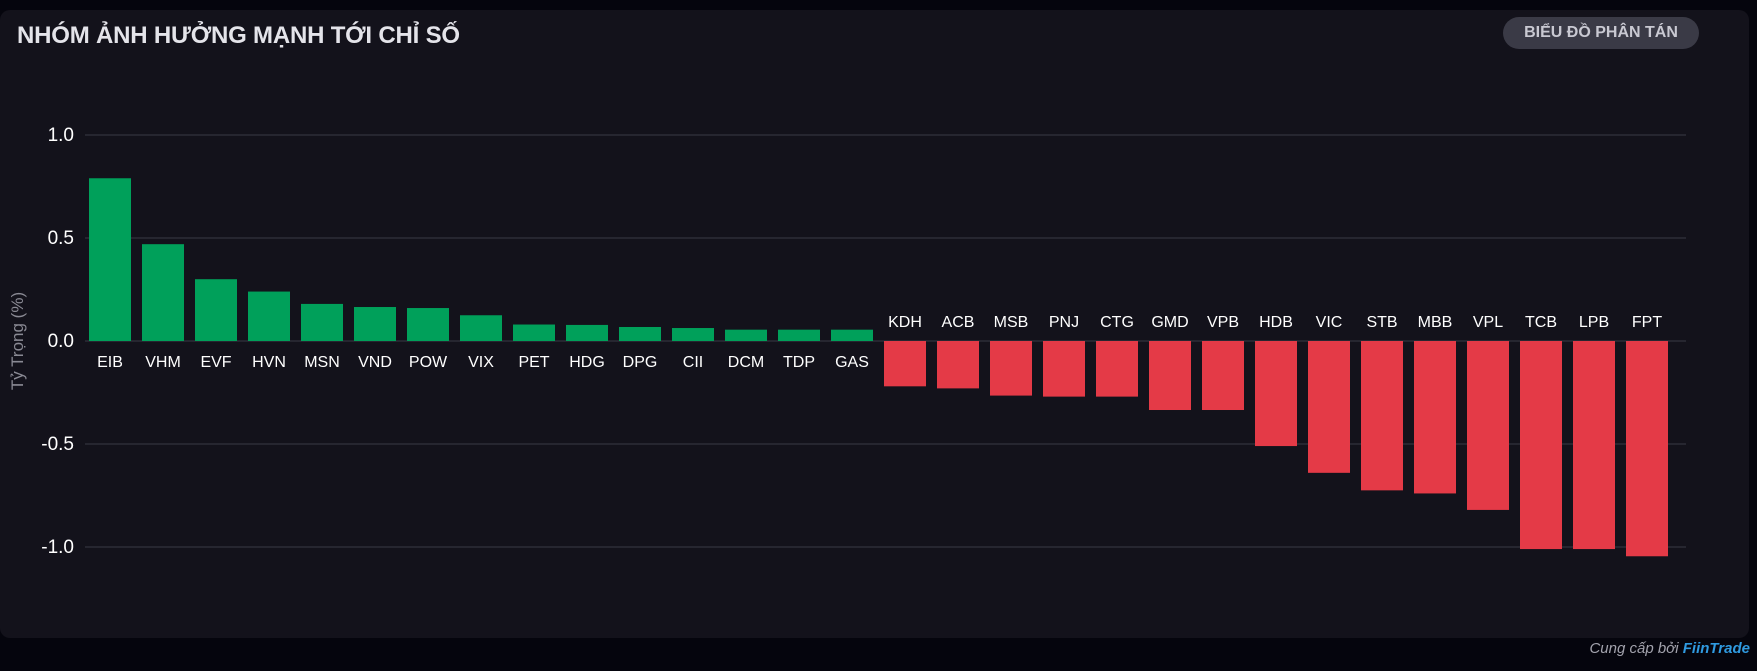 This screenshot has width=1757, height=671. Describe the element at coordinates (746, 362) in the screenshot. I see `category-label-dcm: DCM` at that location.